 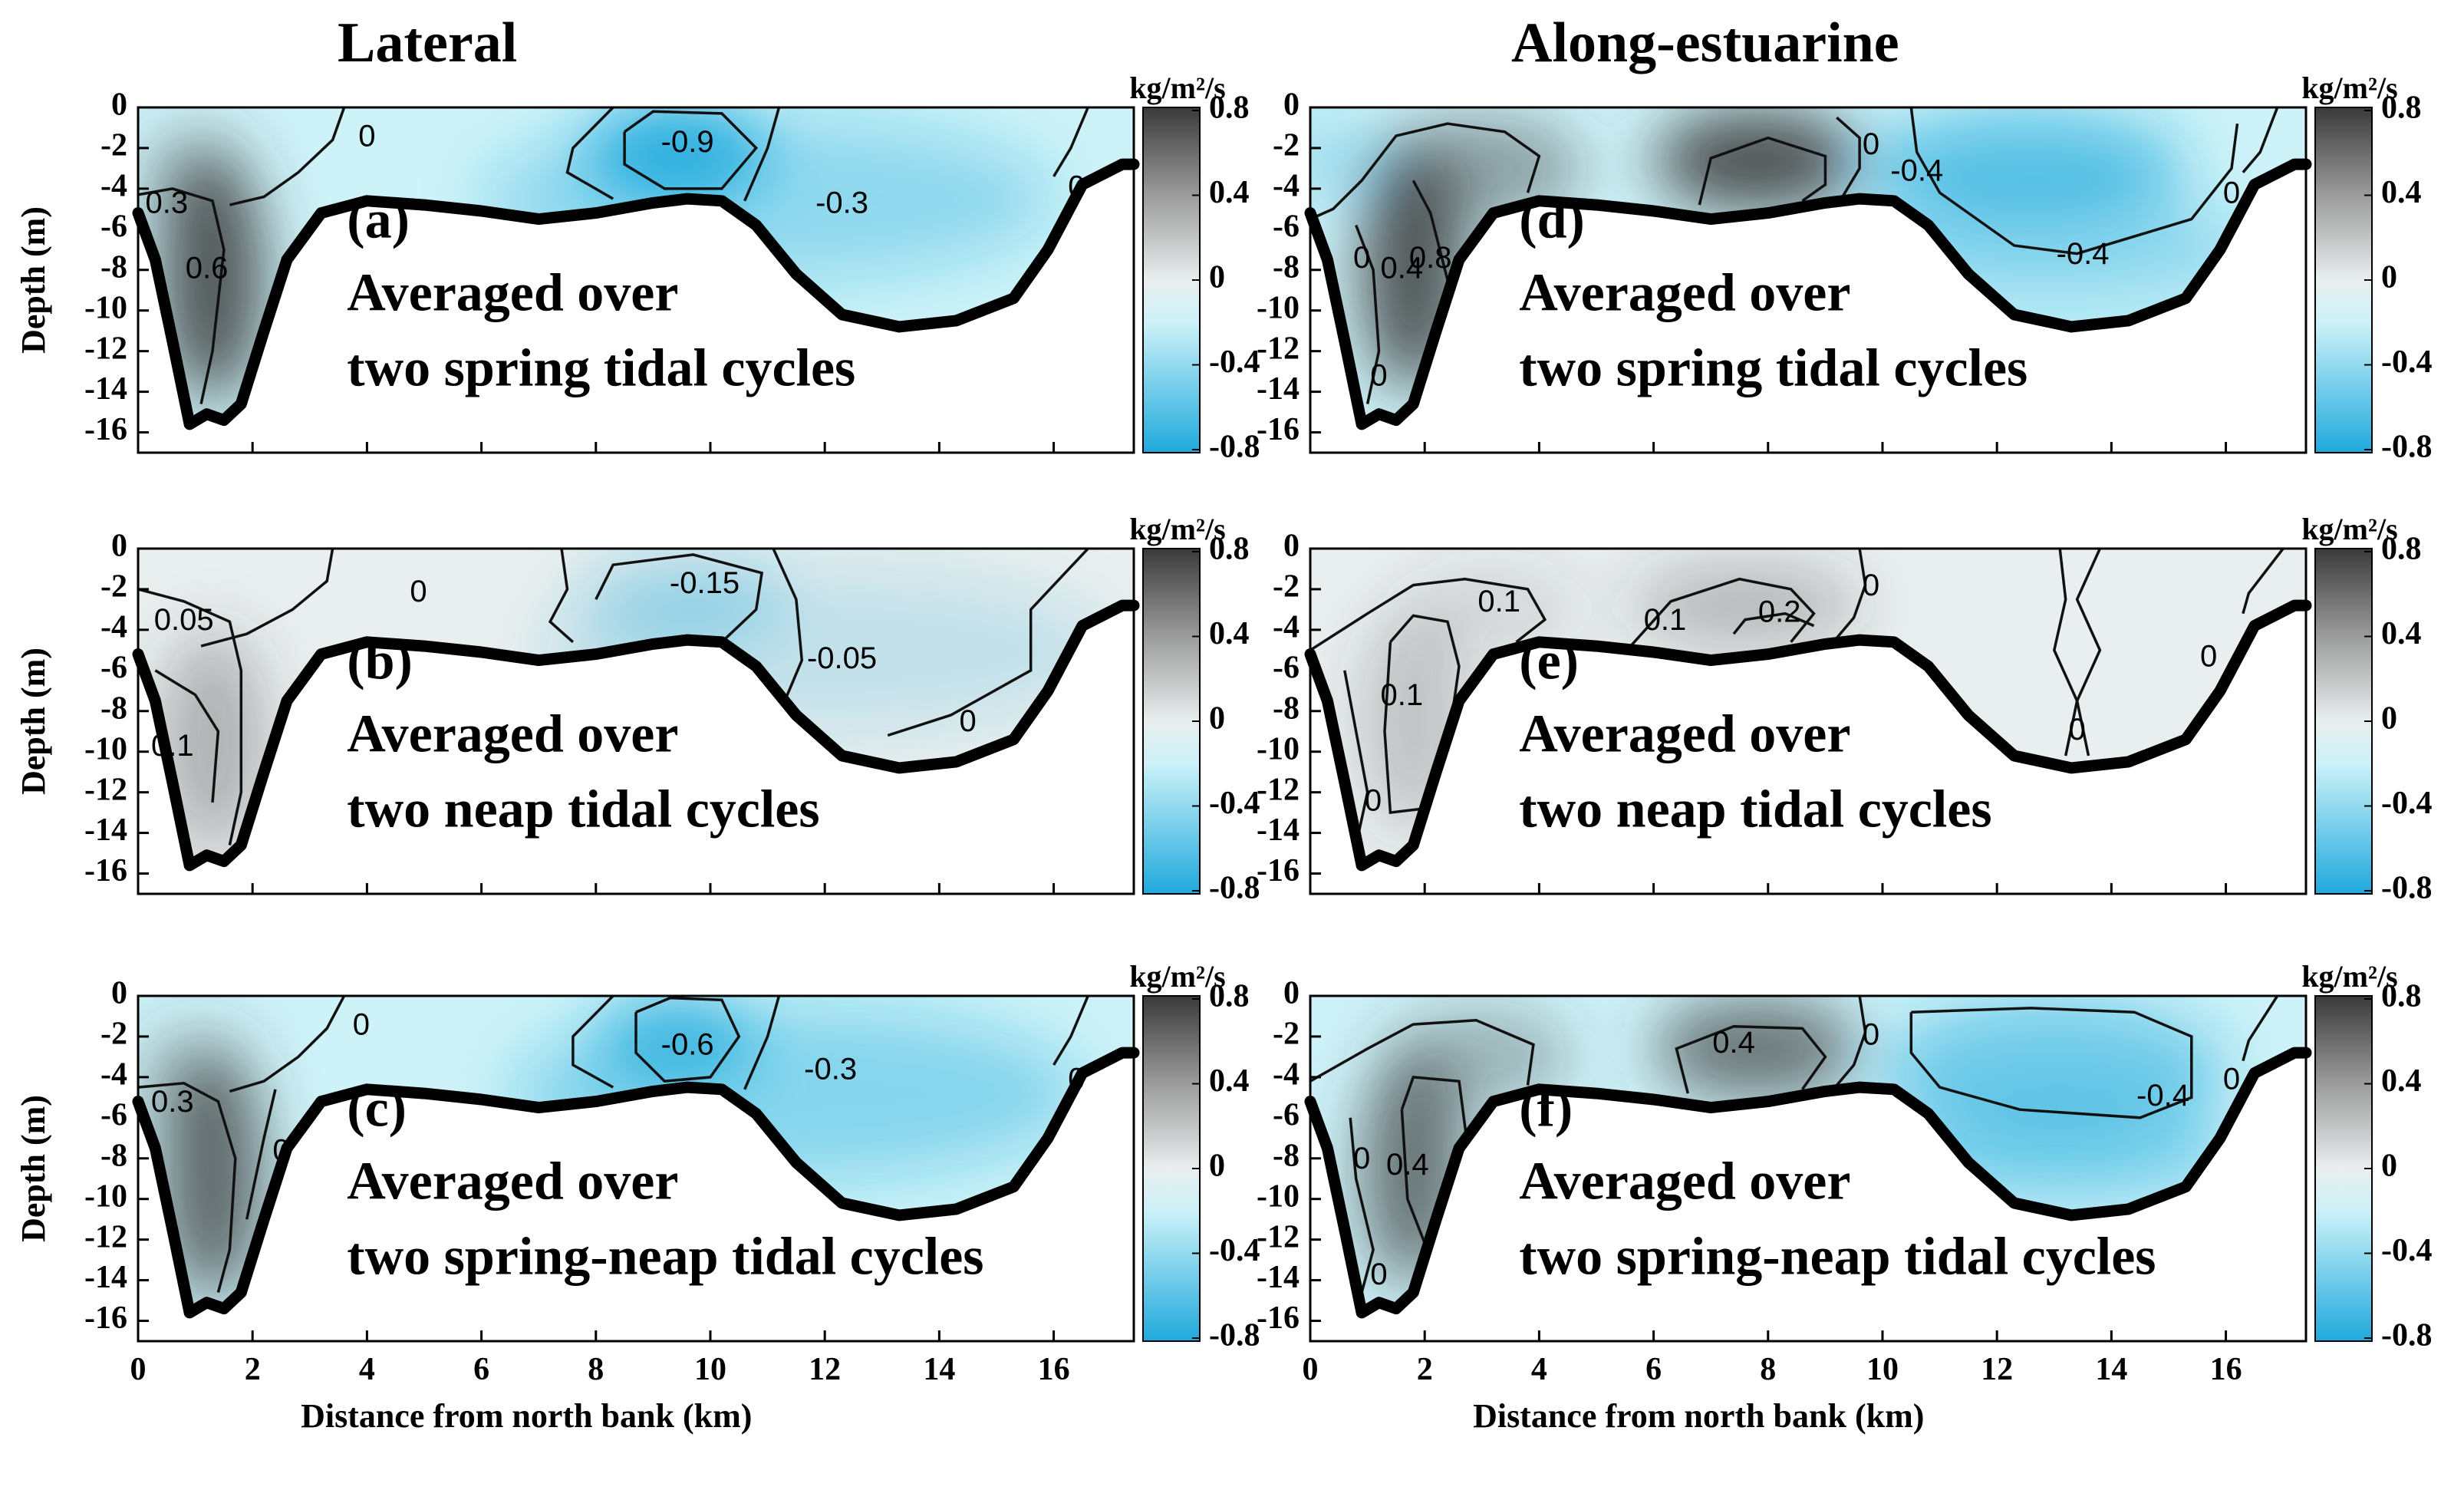 What do you see at coordinates (1286, 226) in the screenshot?
I see `y-tick-label: -6` at bounding box center [1286, 226].